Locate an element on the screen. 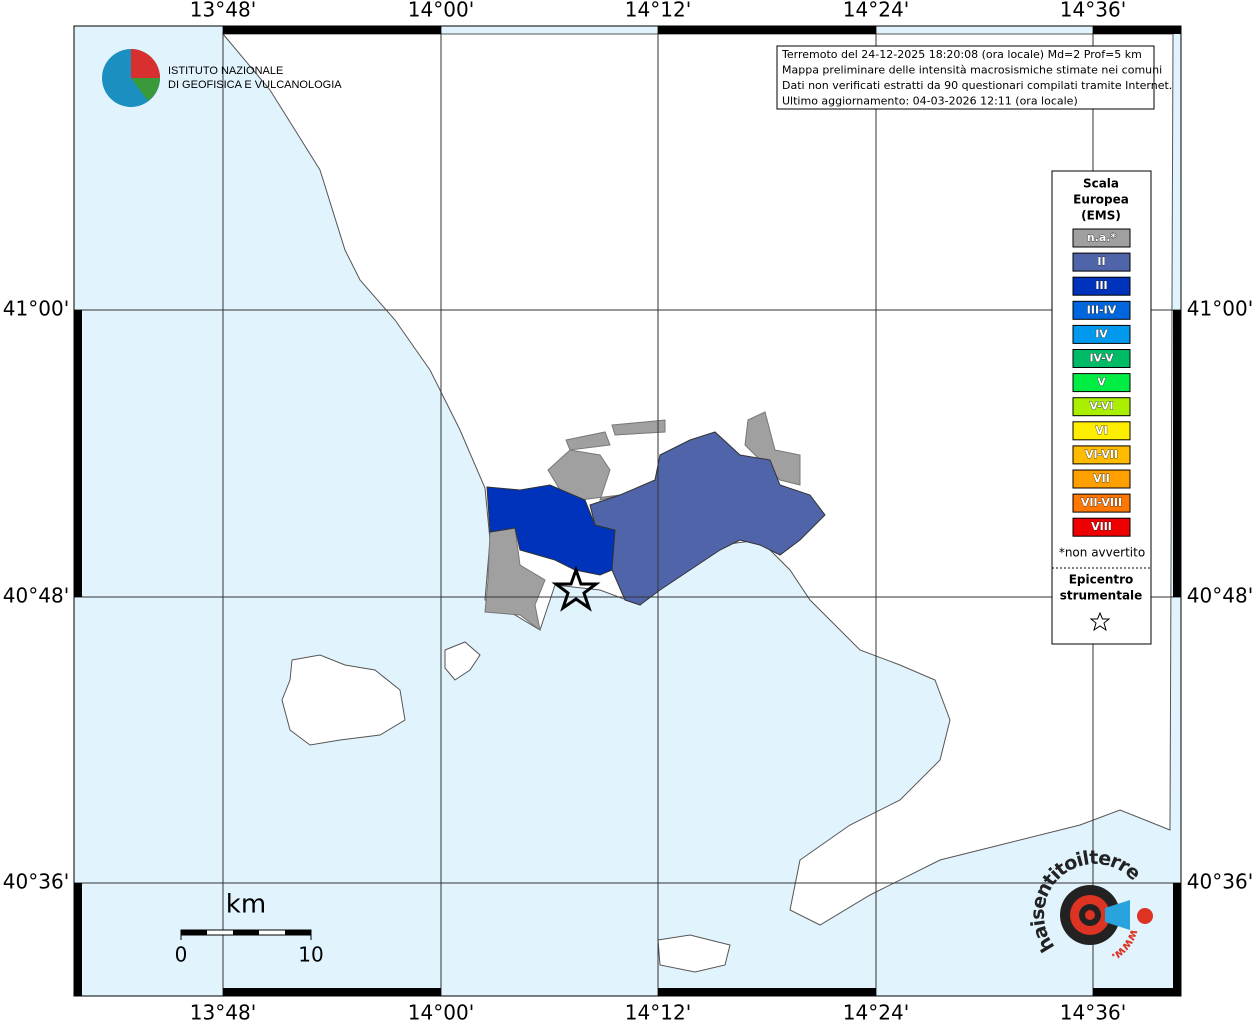 This screenshot has width=1254, height=1028. regions is located at coordinates (655, 521).